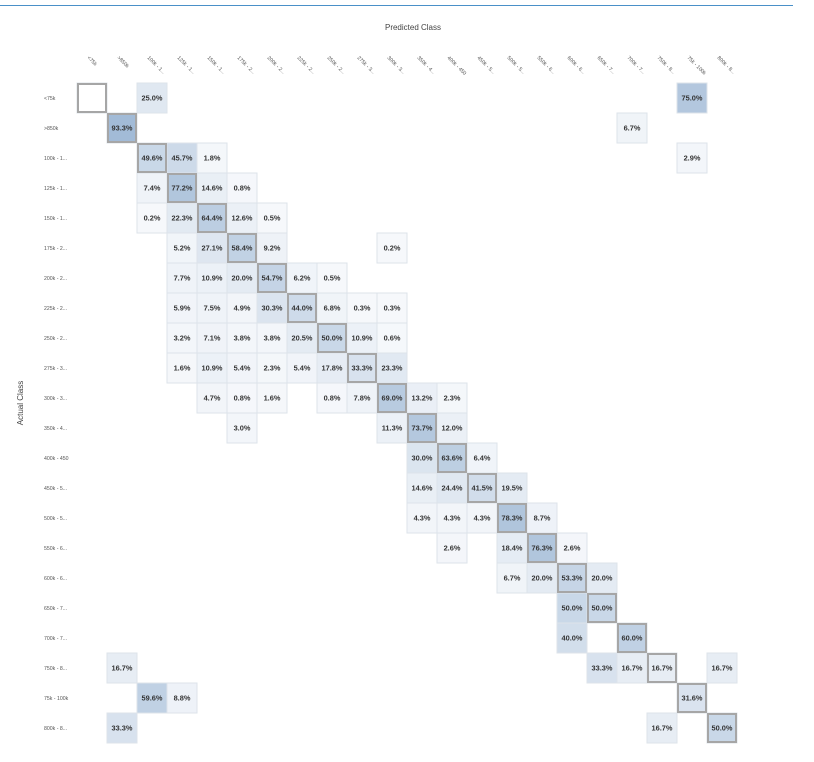  Describe the element at coordinates (242, 398) in the screenshot. I see `cell-value-label: 0.8%` at that location.